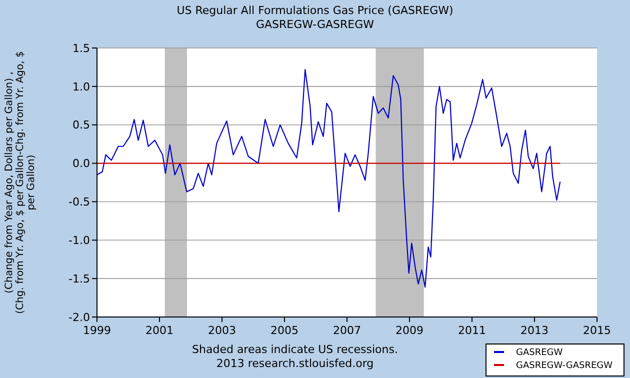 Image resolution: width=630 pixels, height=378 pixels. Describe the element at coordinates (539, 353) in the screenshot. I see `legend-label: GASREGW` at that location.